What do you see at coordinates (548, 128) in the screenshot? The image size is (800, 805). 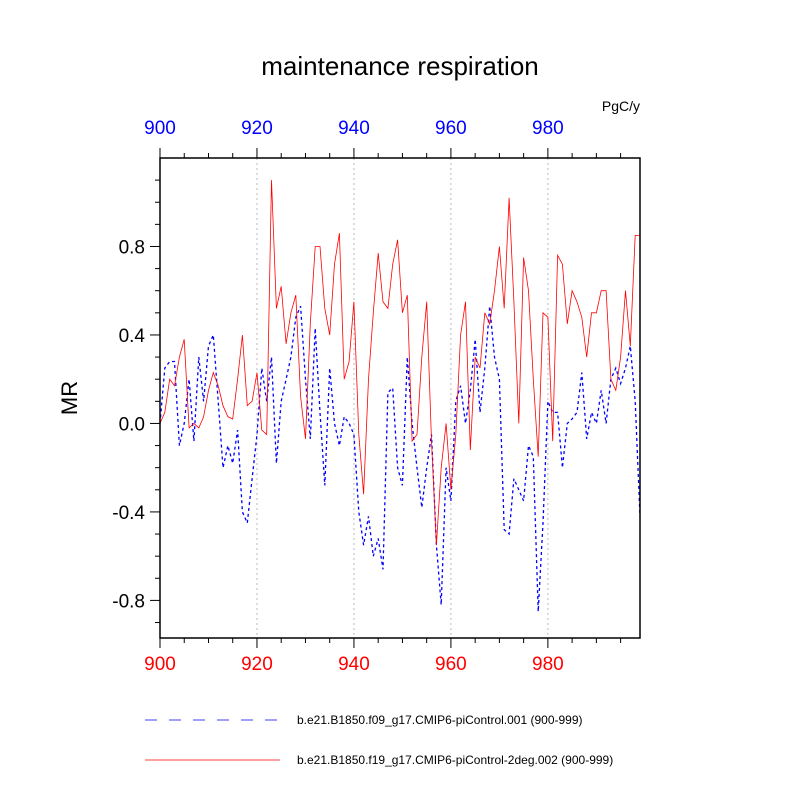 I see `top-x-tick-label: 980` at bounding box center [548, 128].